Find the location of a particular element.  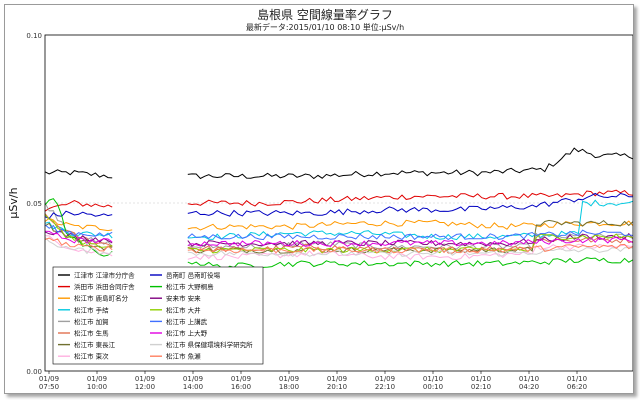

x-tick-time: 20:10 is located at coordinates (337, 387).